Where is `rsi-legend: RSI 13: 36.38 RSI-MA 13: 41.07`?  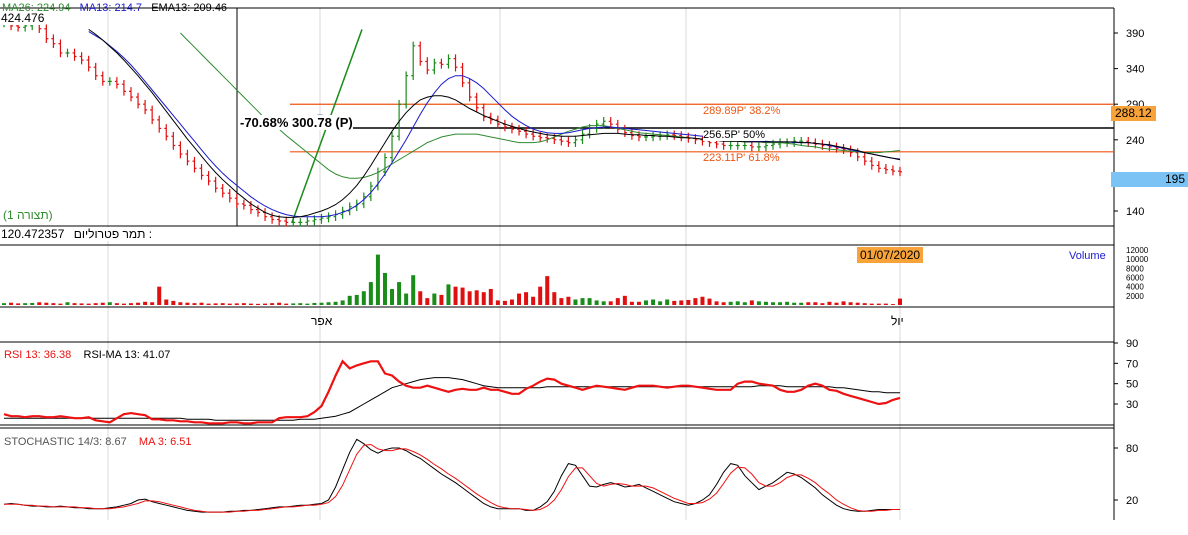
rsi-legend: RSI 13: 36.38 RSI-MA 13: 41.07 is located at coordinates (87, 355).